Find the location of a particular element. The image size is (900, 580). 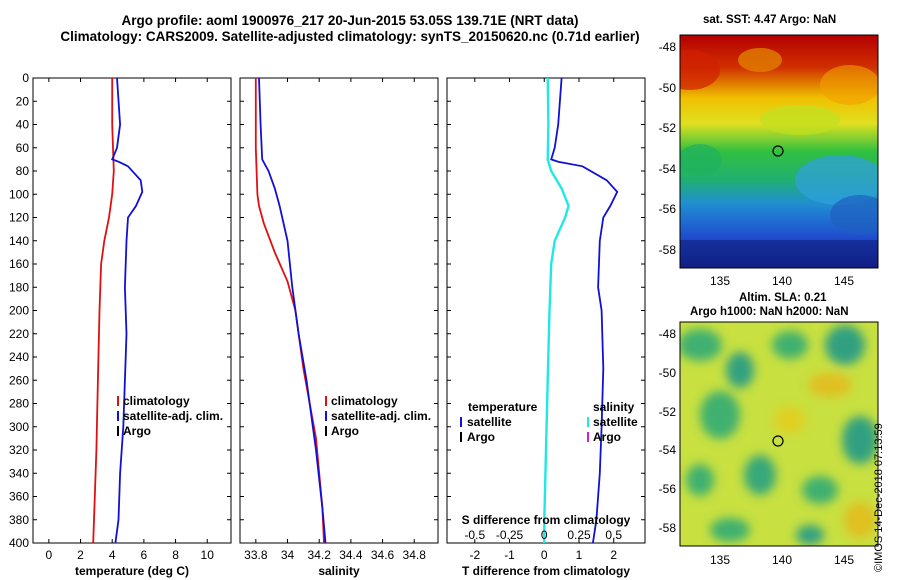

ytick-label: 200 is located at coordinates (19, 311).